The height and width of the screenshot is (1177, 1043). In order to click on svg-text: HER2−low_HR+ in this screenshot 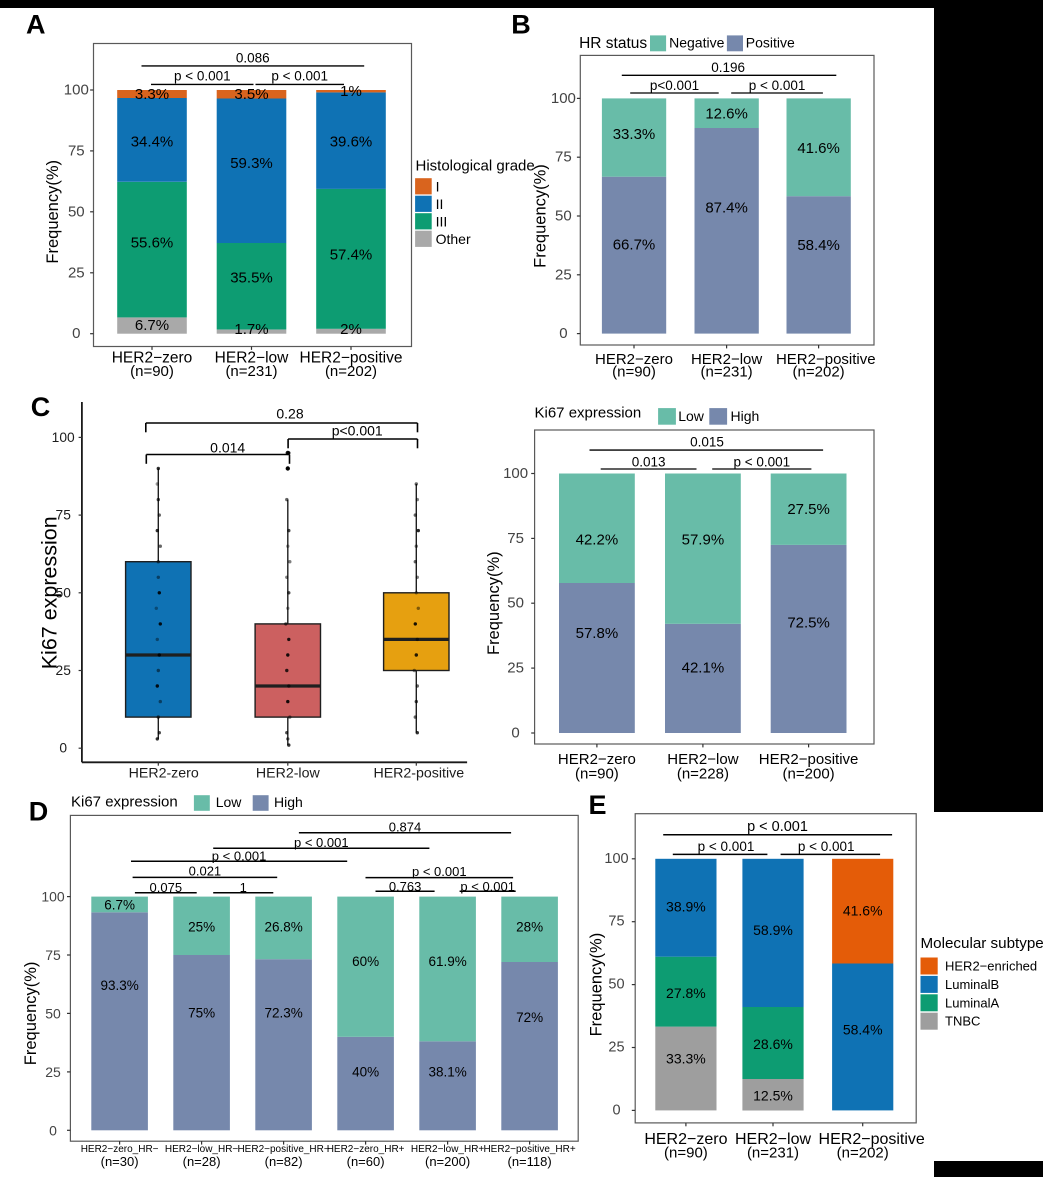, I will do `click(448, 1149)`.